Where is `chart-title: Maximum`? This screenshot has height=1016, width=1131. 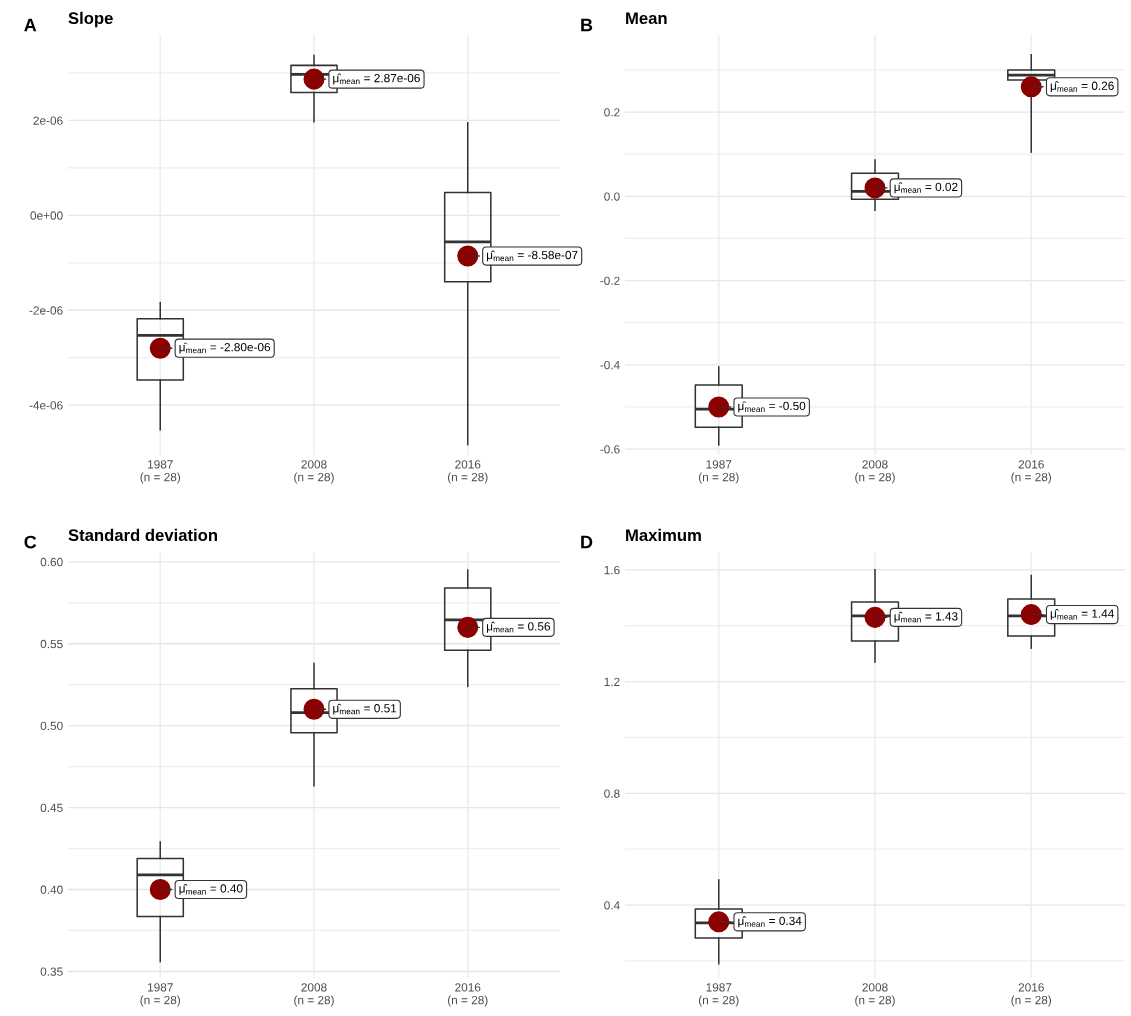 chart-title: Maximum is located at coordinates (663, 535).